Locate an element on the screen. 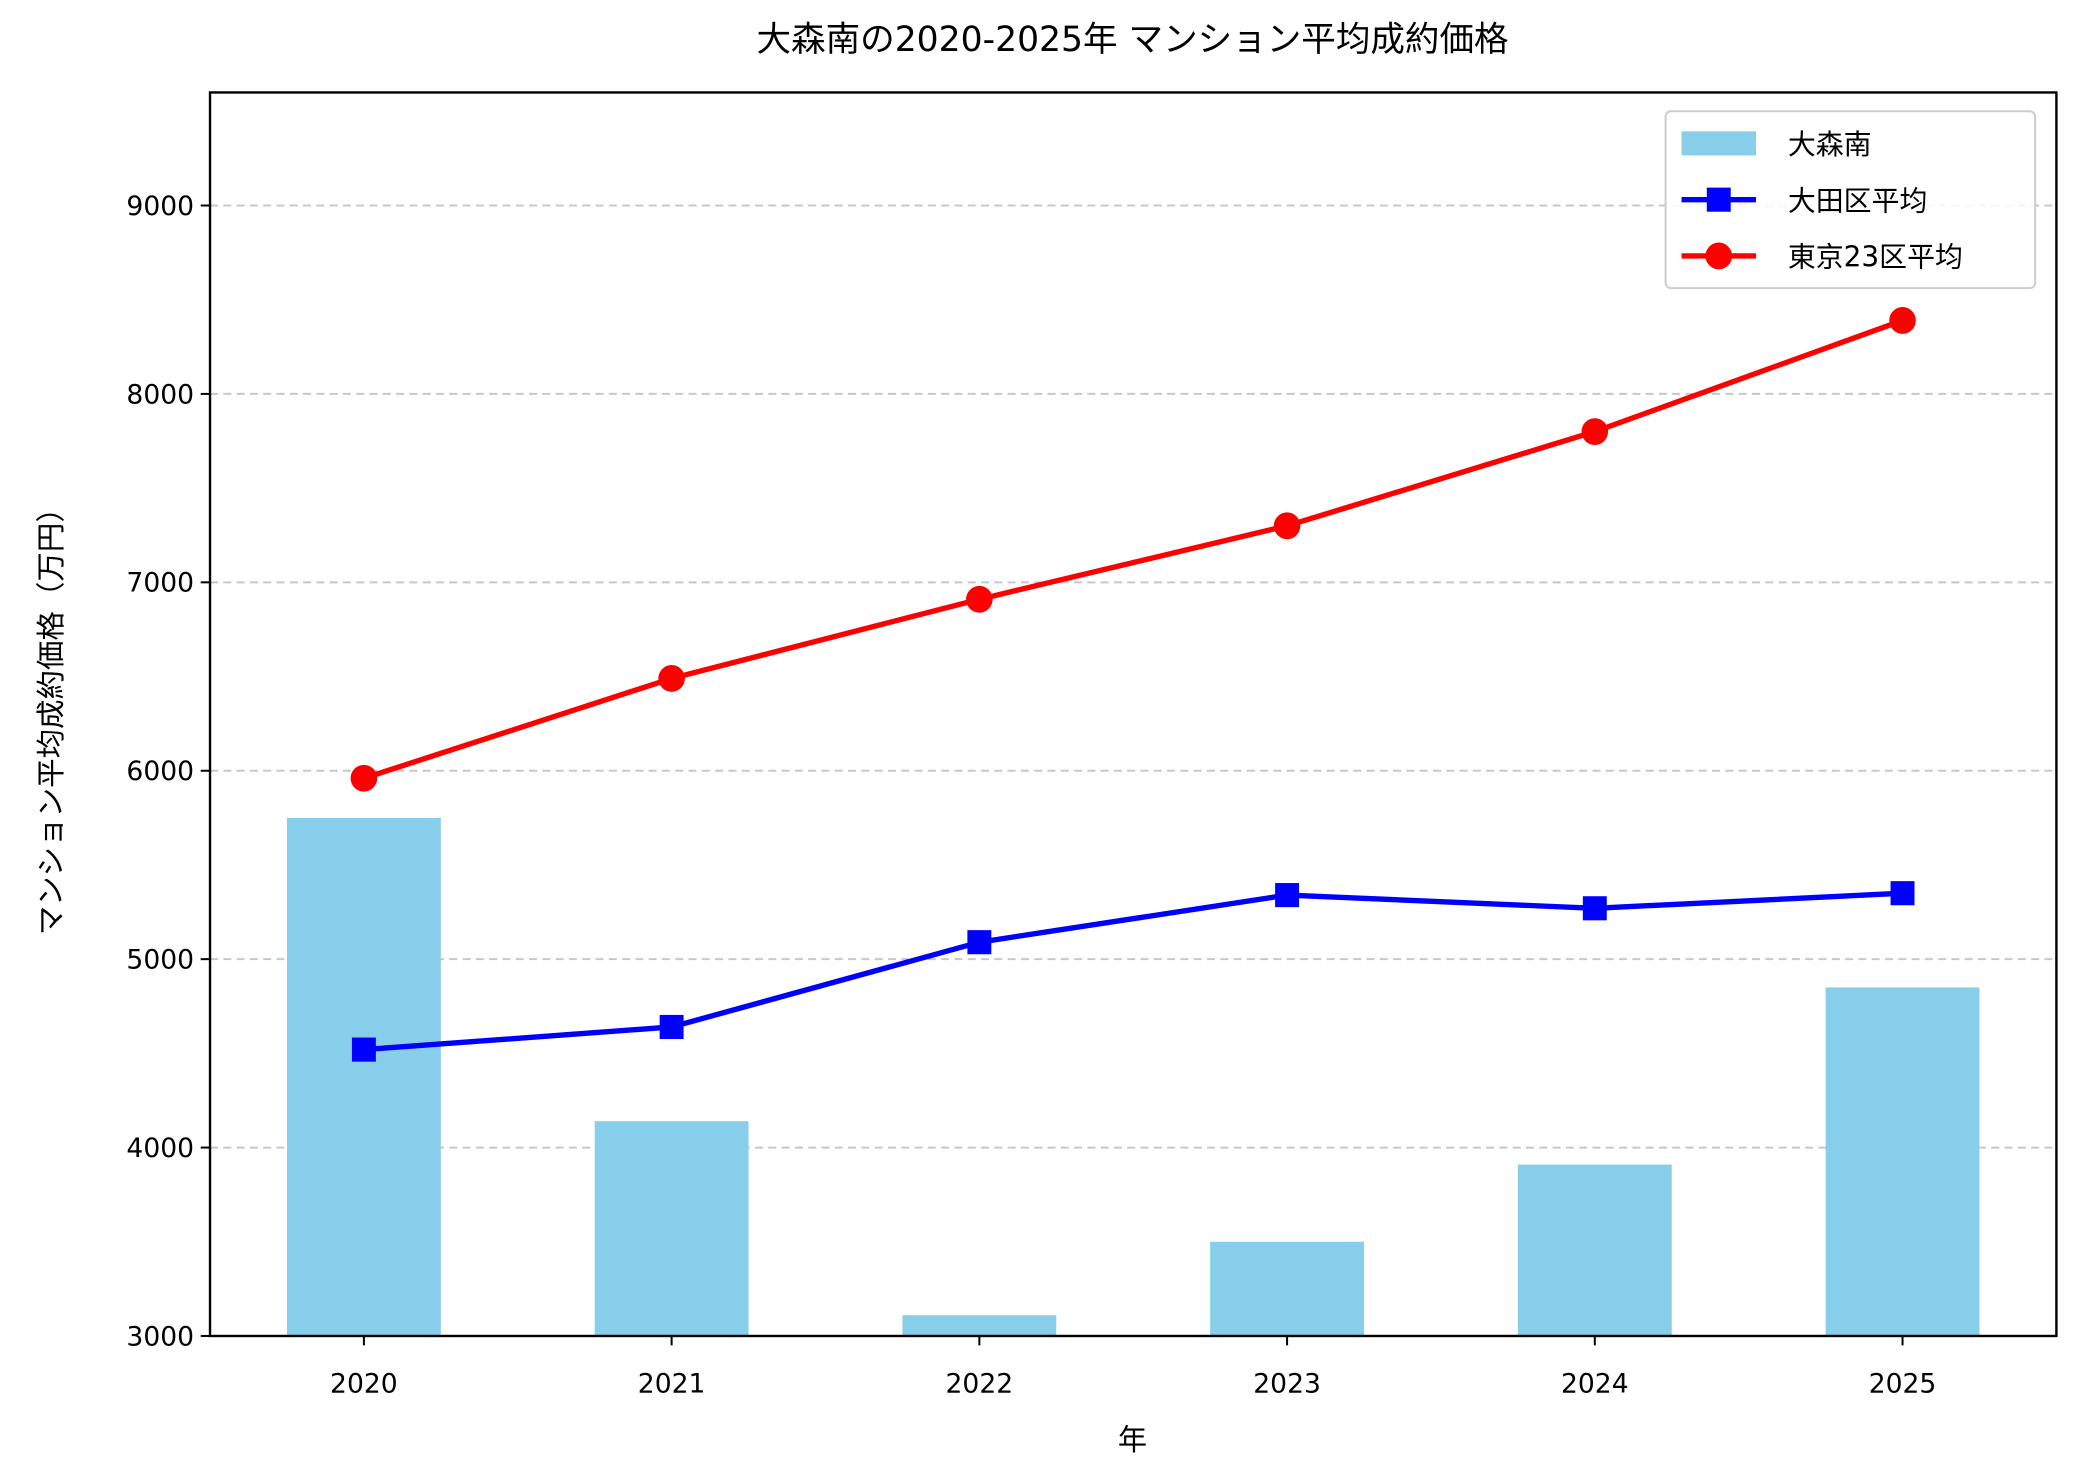 This screenshot has height=1474, width=2079. y-tick-label: 7000 is located at coordinates (160, 583).